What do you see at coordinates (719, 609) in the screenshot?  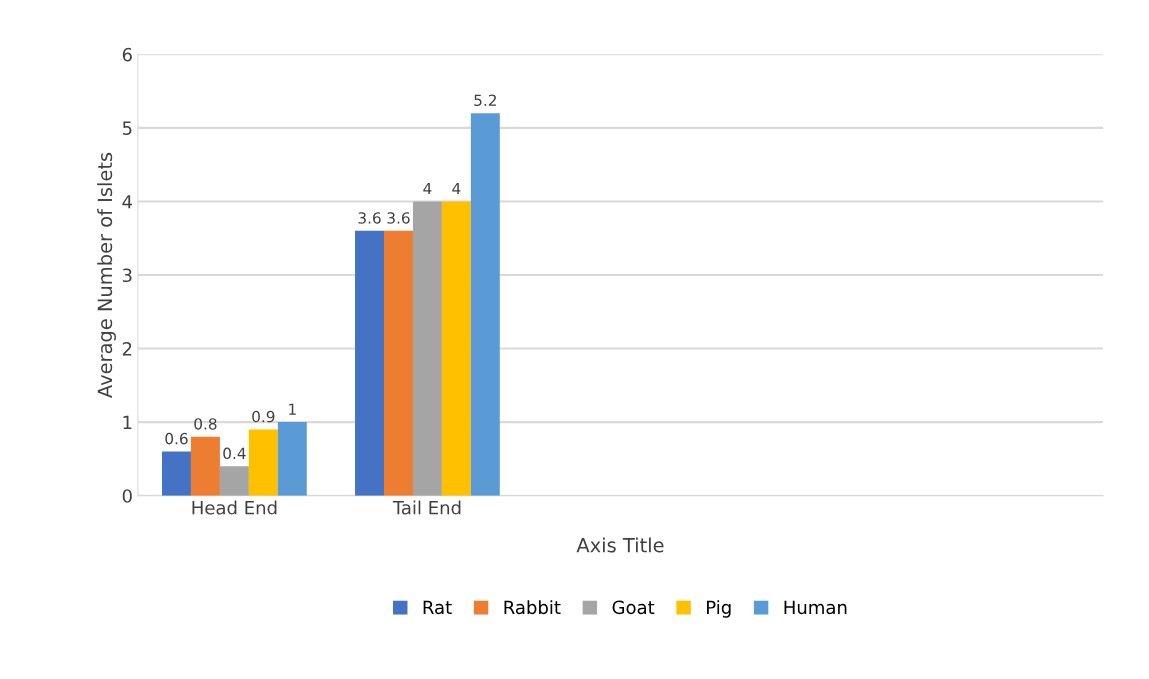 I see `legend-label: Pig` at bounding box center [719, 609].